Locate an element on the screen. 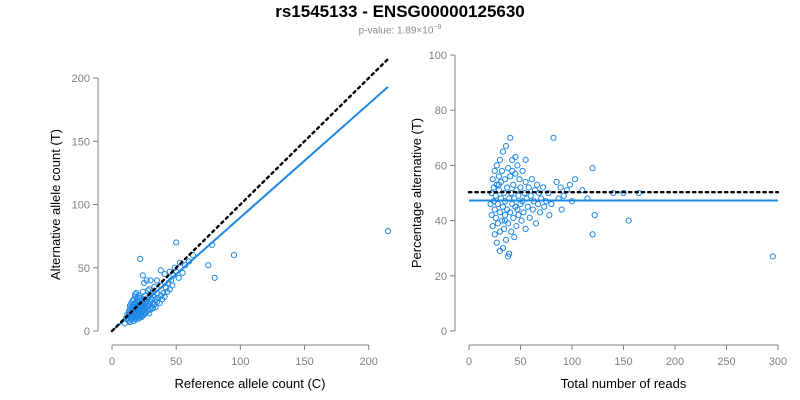 The height and width of the screenshot is (400, 800). x-tick-label: 150 is located at coordinates (623, 362).